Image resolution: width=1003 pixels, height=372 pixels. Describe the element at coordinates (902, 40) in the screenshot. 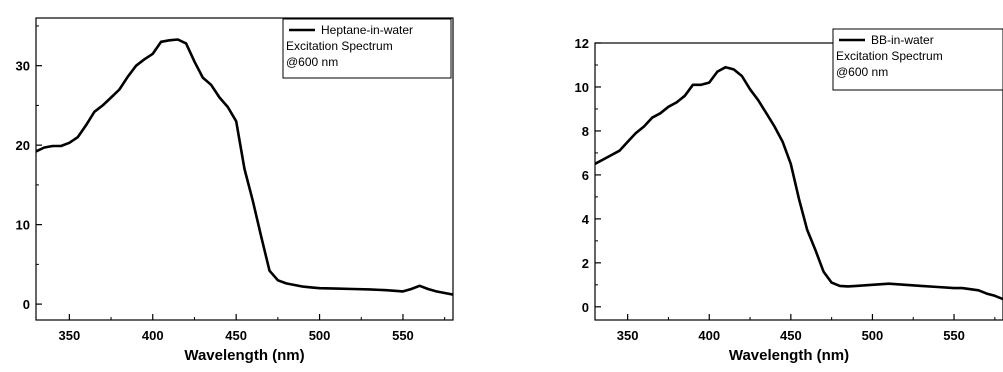

I see `legend-entry: BB-in-water` at that location.